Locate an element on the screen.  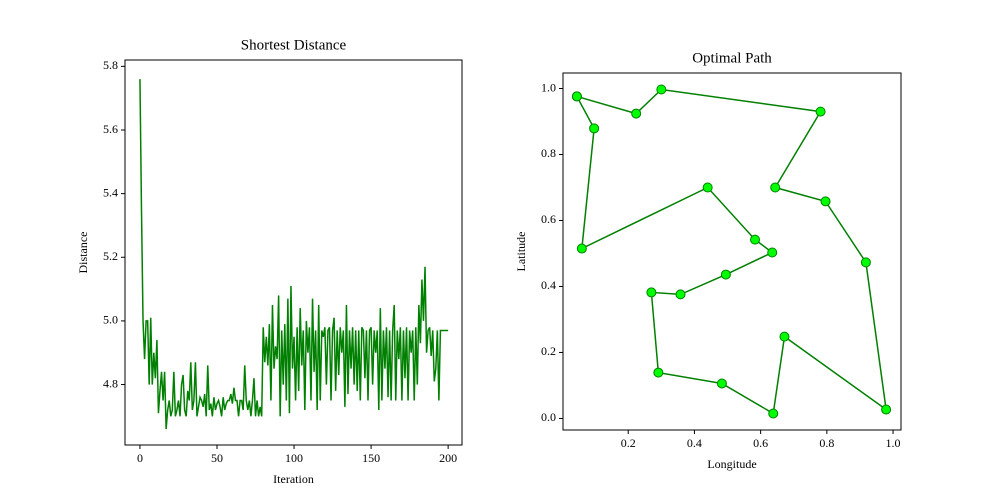
y-tick-label: 5.4 is located at coordinates (110, 192).